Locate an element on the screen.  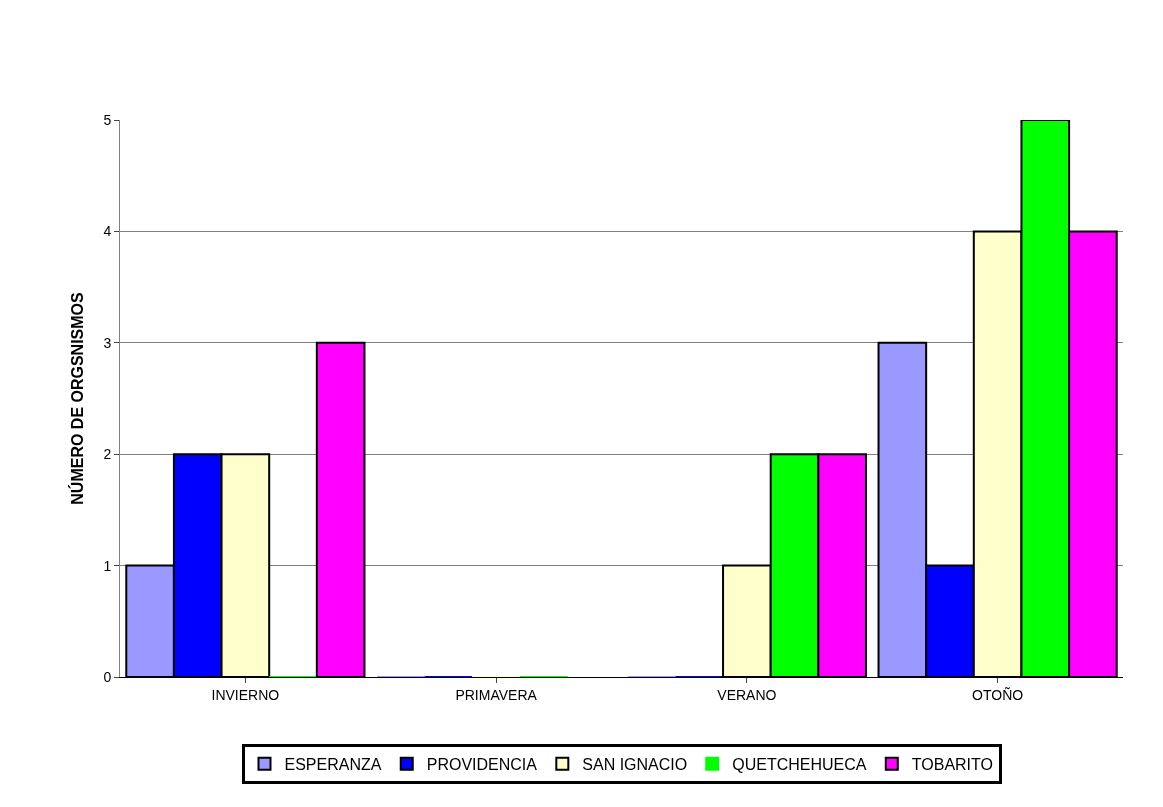
legend-label: QUETCHEHUECA is located at coordinates (799, 764).